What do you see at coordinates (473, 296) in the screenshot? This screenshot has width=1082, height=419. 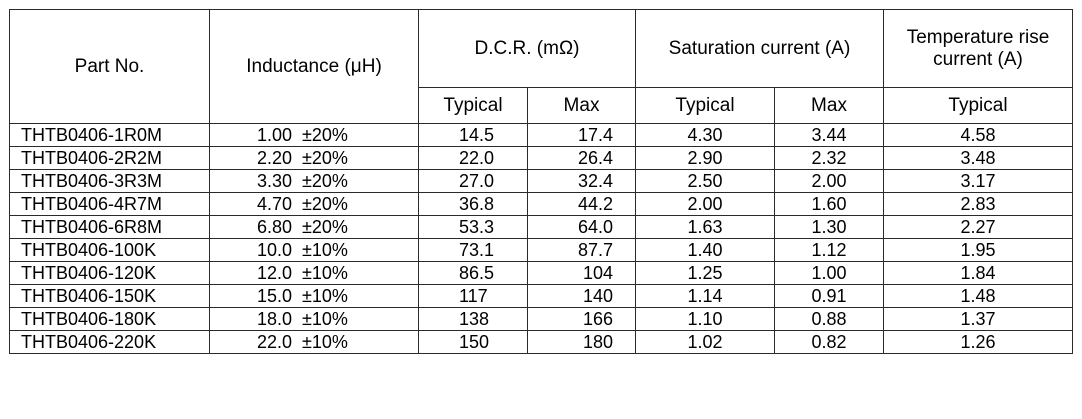 I see `dcr-typical-cell: 117` at bounding box center [473, 296].